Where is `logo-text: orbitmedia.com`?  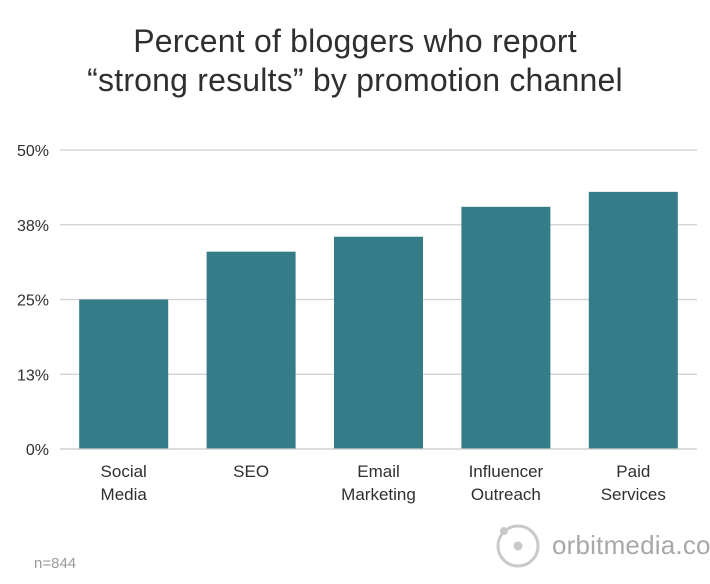
logo-text: orbitmedia.com is located at coordinates (631, 545).